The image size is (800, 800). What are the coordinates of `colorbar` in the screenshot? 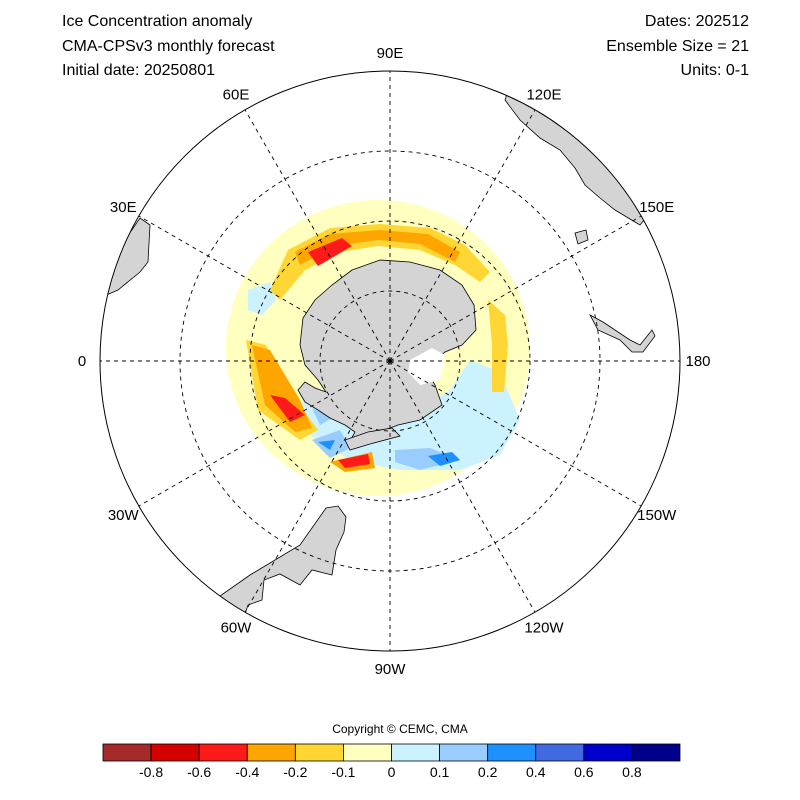 It's located at (391, 752).